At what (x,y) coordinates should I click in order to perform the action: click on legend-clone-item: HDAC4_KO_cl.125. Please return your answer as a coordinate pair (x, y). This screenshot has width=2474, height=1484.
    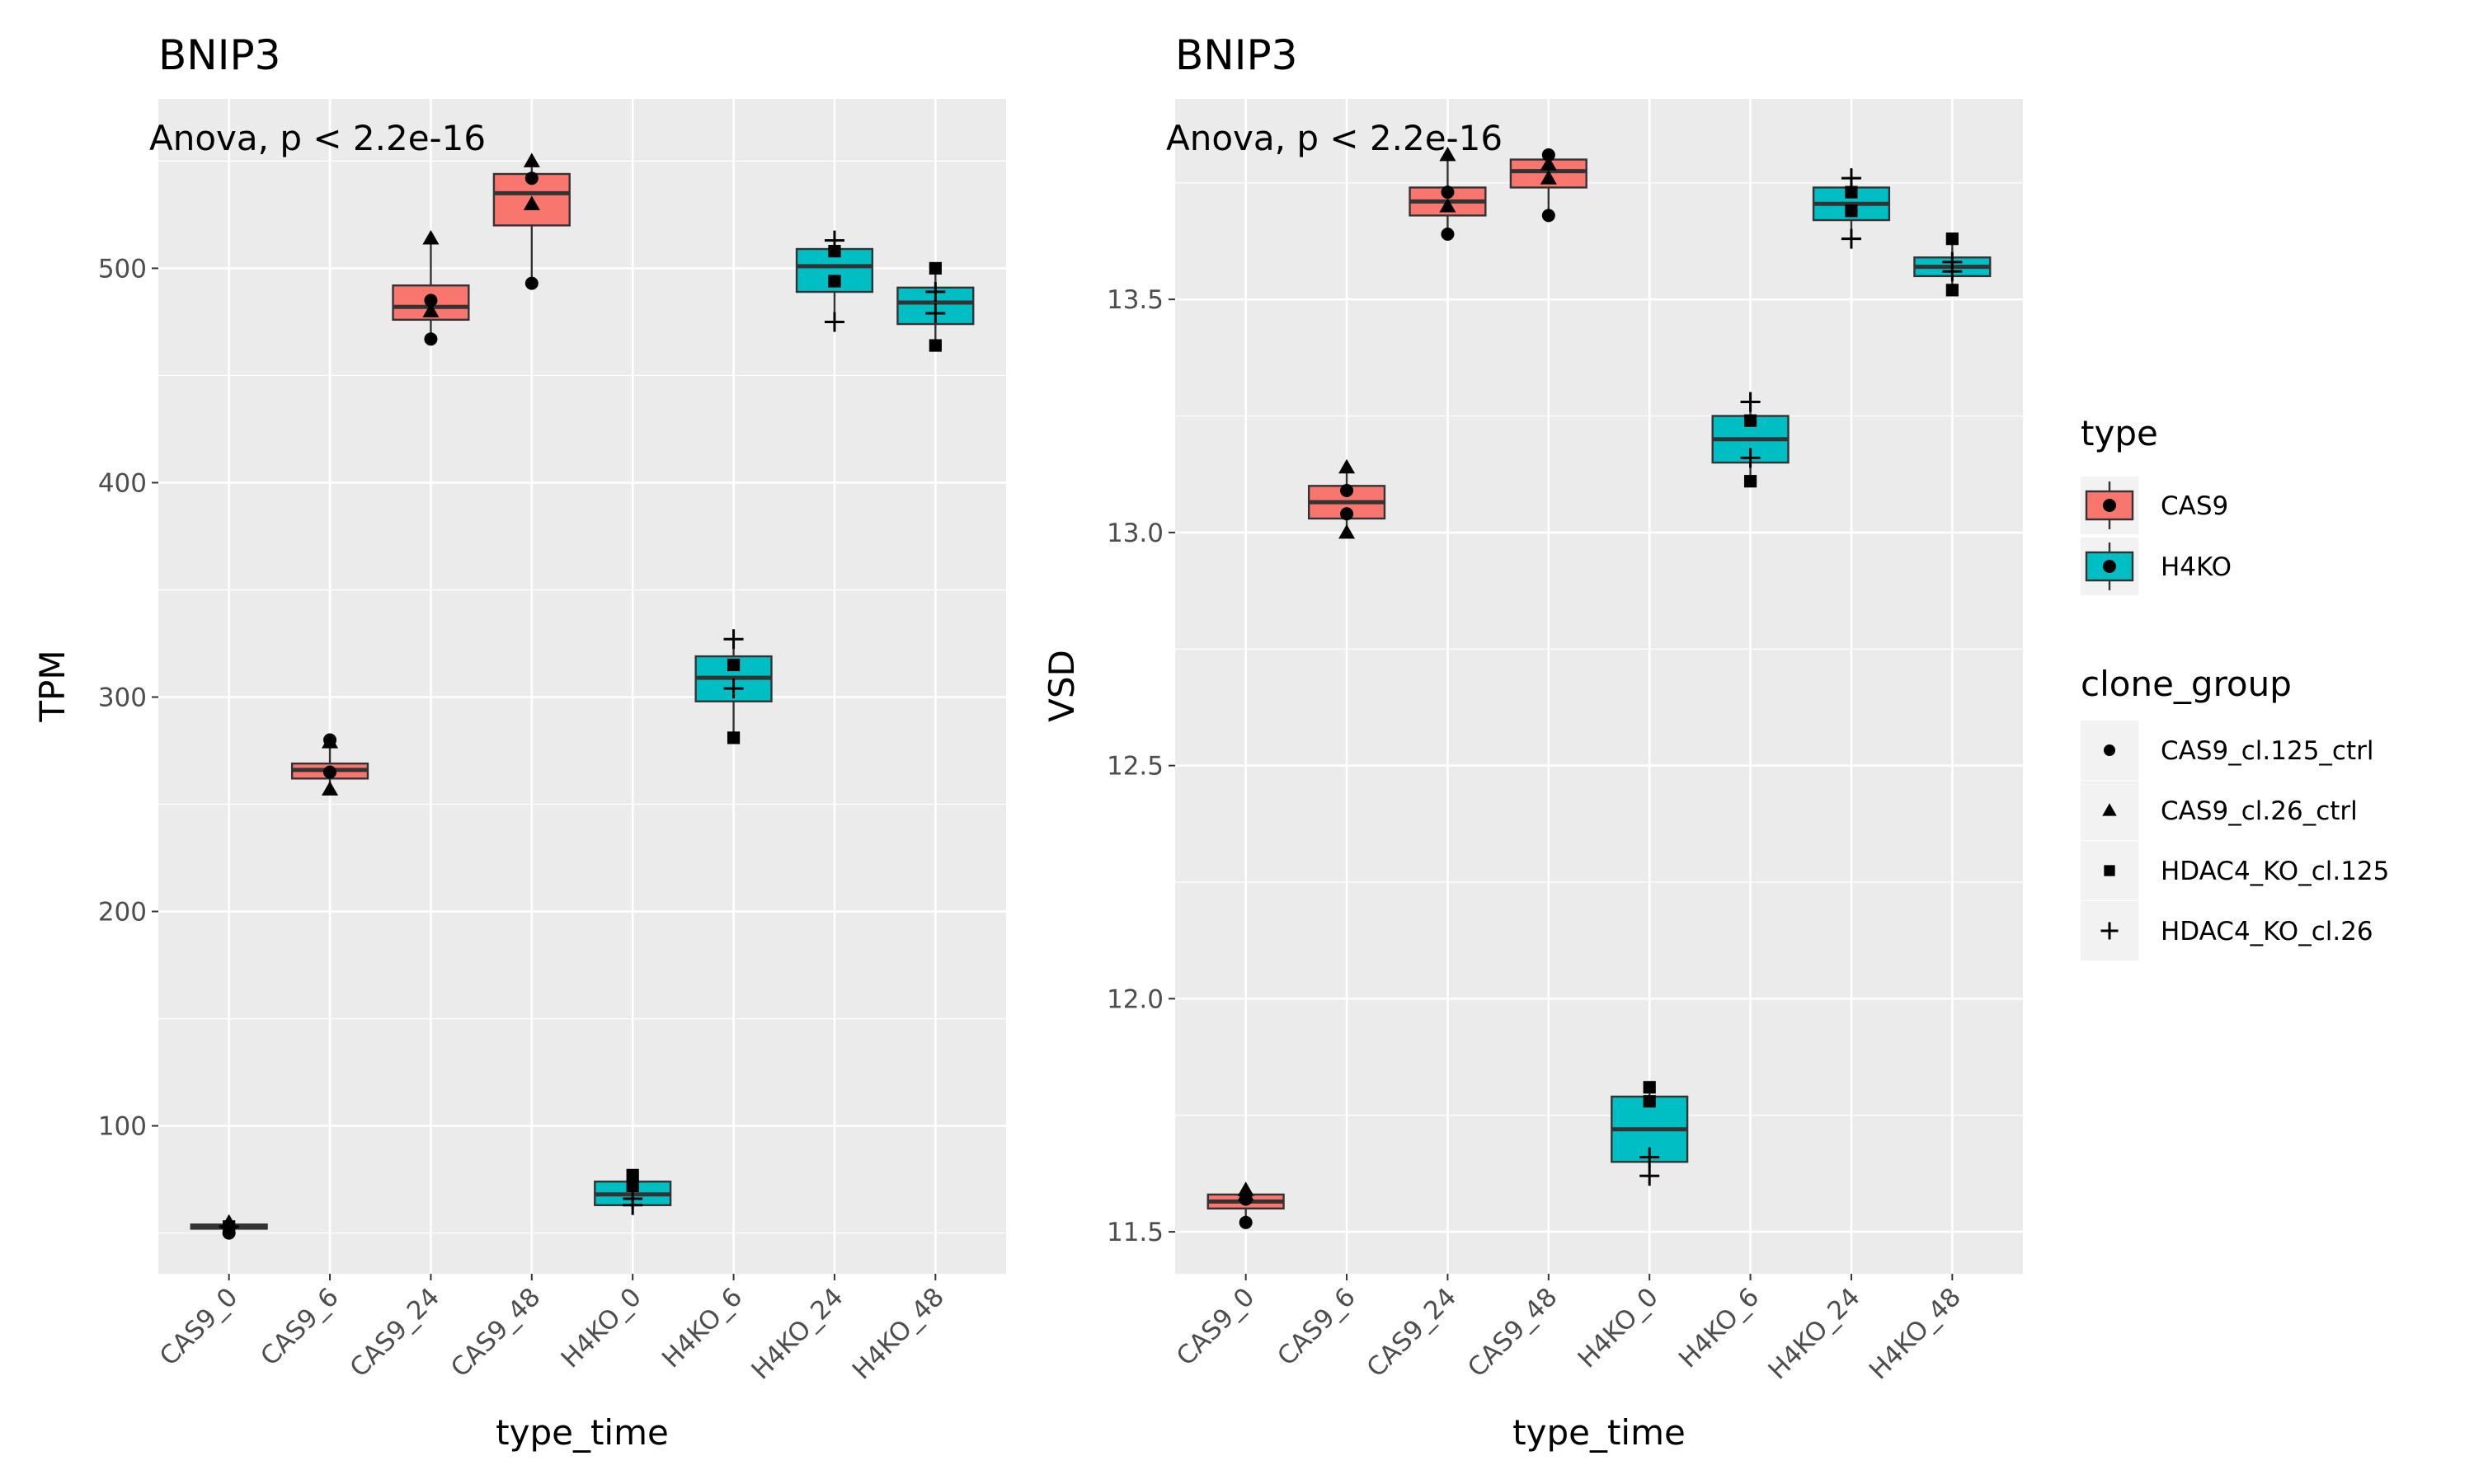
    Looking at the image, I should click on (2235, 870).